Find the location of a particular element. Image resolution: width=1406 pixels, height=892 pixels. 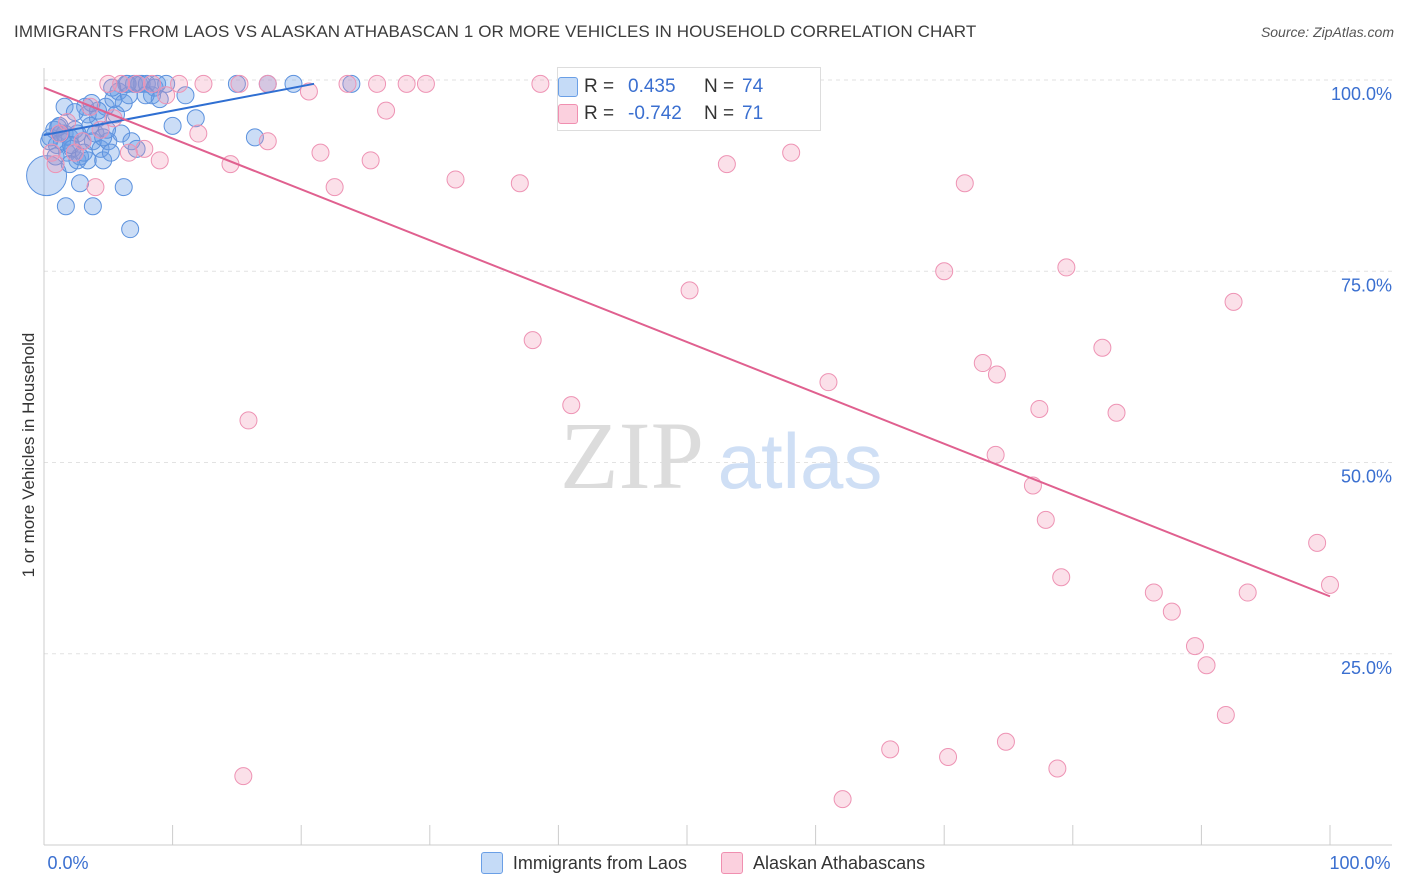

stats-swatch-athabascan is located at coordinates (568, 114).